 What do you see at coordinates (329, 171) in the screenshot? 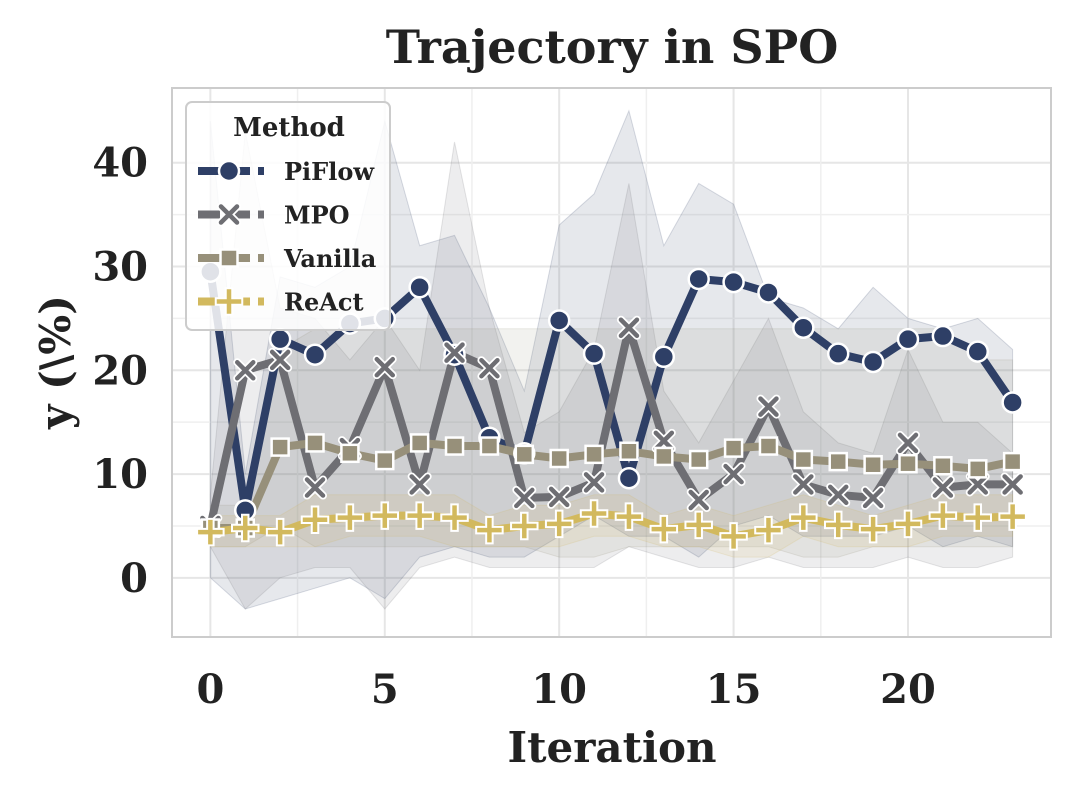
I see `legend-label-piflow: PiFlow` at bounding box center [329, 171].